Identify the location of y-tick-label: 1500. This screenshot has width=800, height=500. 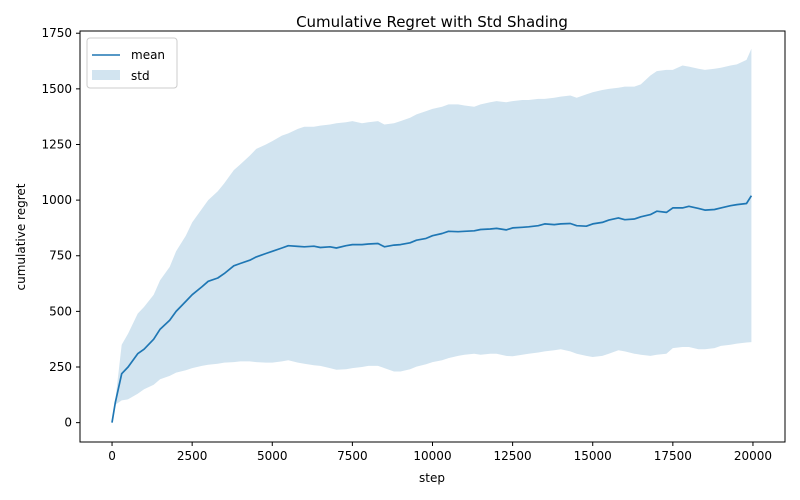
(56, 89).